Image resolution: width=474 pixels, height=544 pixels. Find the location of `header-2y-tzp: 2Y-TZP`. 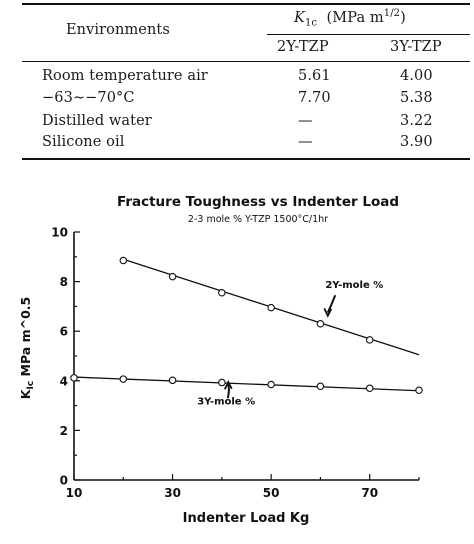

header-2y-tzp: 2Y-TZP is located at coordinates (303, 47).